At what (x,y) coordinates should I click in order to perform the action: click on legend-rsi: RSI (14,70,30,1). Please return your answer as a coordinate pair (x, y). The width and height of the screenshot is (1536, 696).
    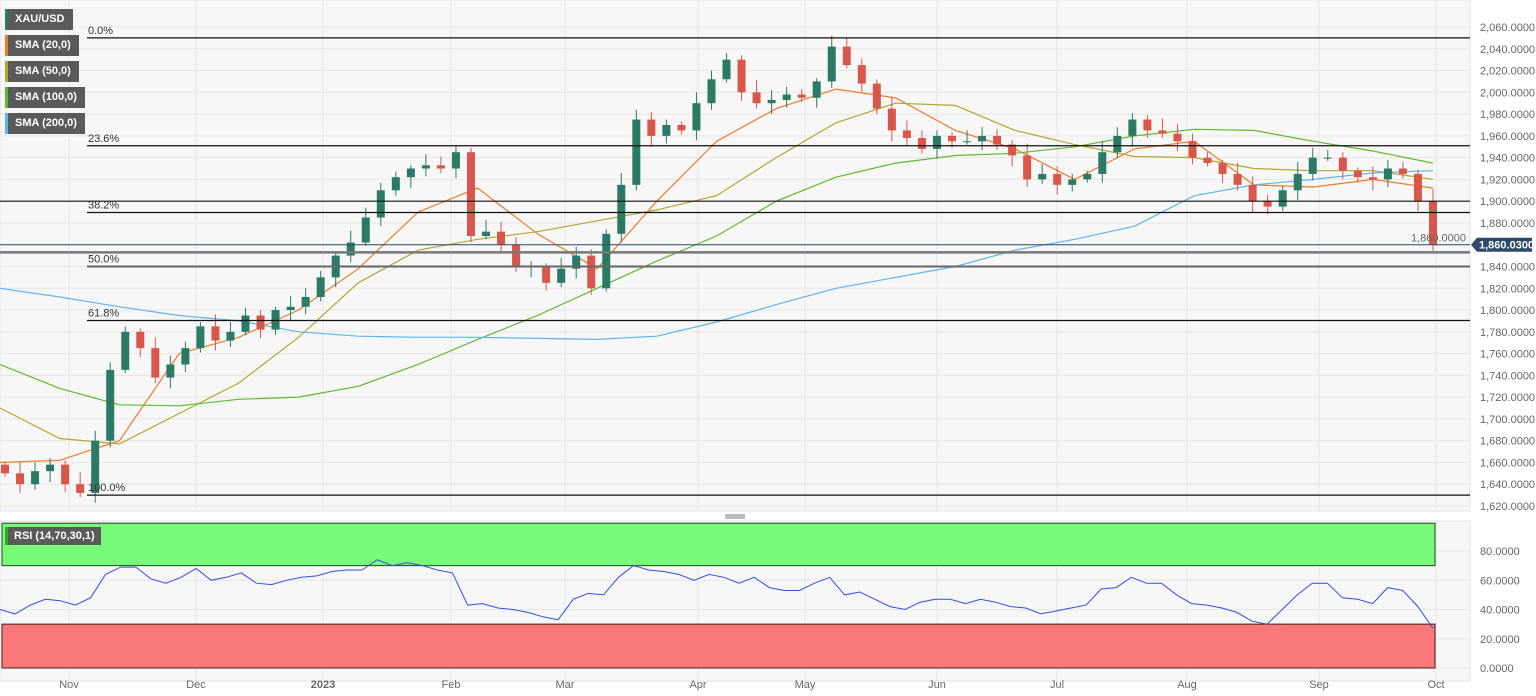
    Looking at the image, I should click on (53, 536).